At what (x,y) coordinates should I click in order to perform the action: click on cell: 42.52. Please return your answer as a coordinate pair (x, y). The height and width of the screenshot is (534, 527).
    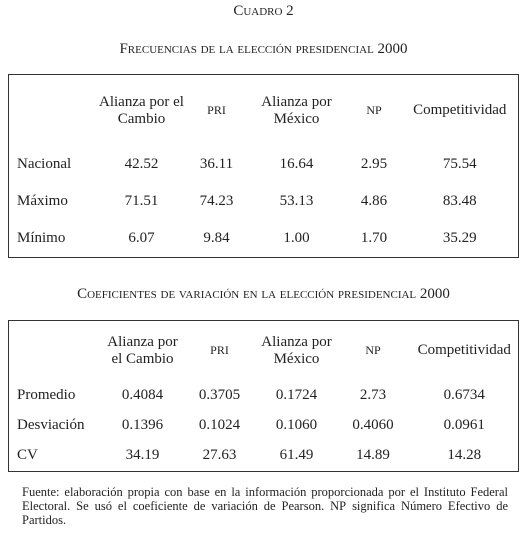
    Looking at the image, I should click on (141, 164).